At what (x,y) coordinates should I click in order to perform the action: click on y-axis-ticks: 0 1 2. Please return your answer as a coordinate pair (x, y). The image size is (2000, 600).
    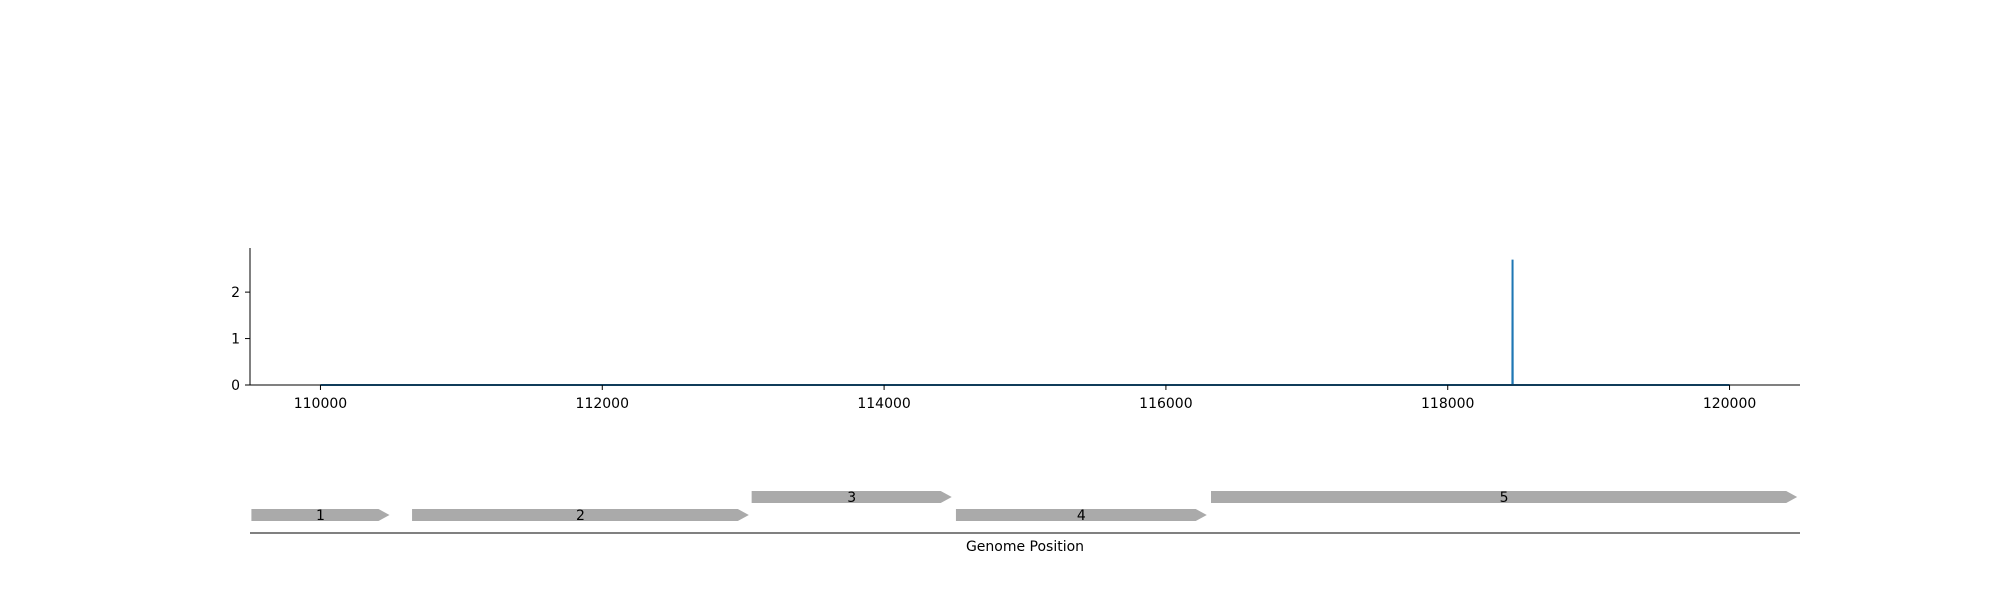
    Looking at the image, I should click on (240, 339).